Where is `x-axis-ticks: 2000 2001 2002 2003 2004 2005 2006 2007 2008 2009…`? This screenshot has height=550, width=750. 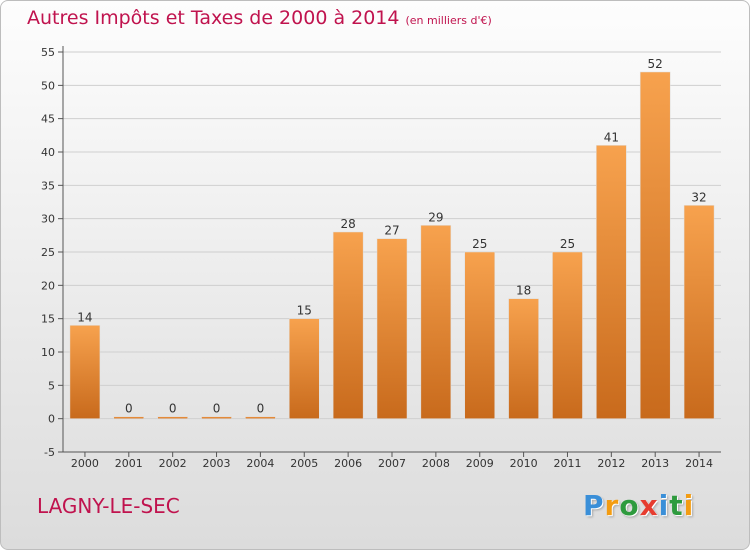
x-axis-ticks: 2000 2001 2002 2003 2004 2005 2006 2007 2008 2009… is located at coordinates (392, 461).